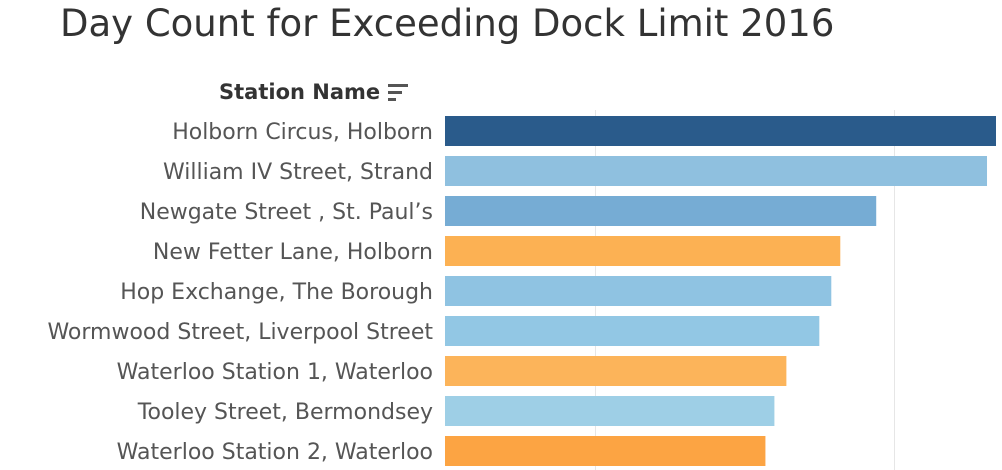  Describe the element at coordinates (398, 92) in the screenshot. I see `sort-descending-icon` at that location.